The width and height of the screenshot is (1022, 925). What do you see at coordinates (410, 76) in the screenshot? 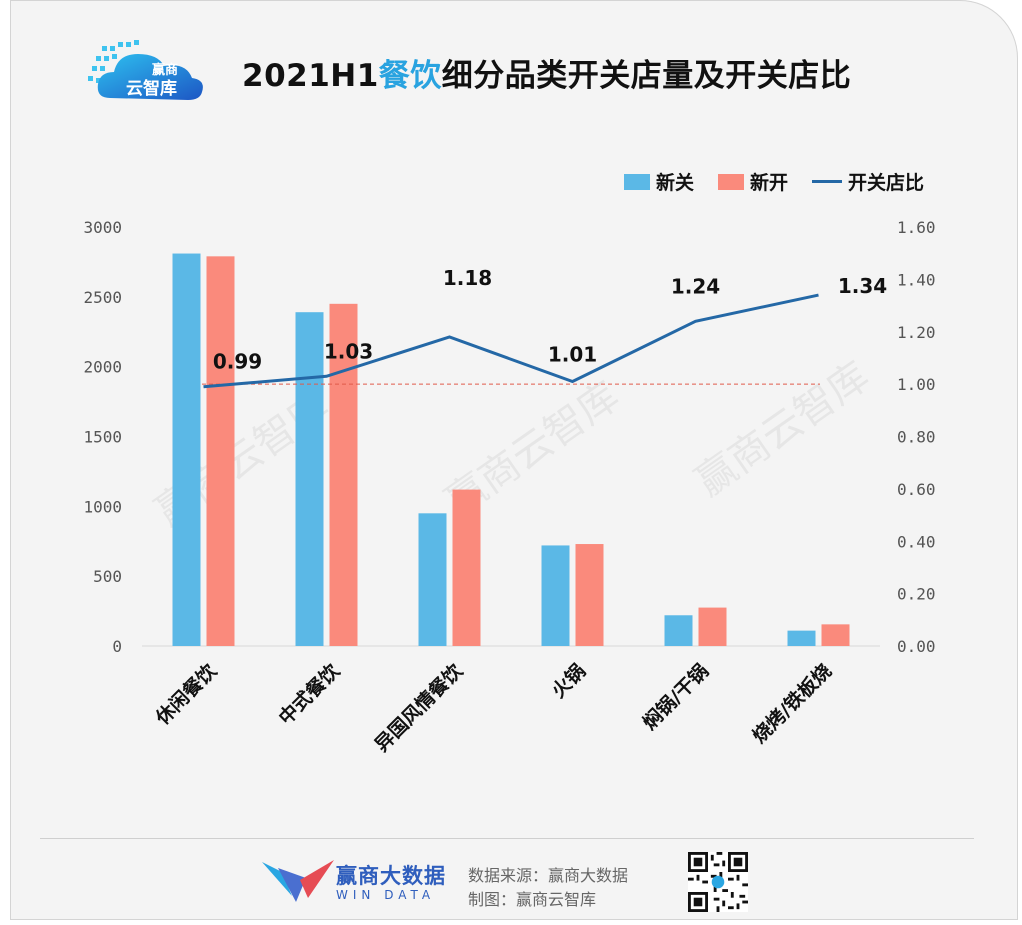
I see `title-highlight: 餐饮` at bounding box center [410, 76].